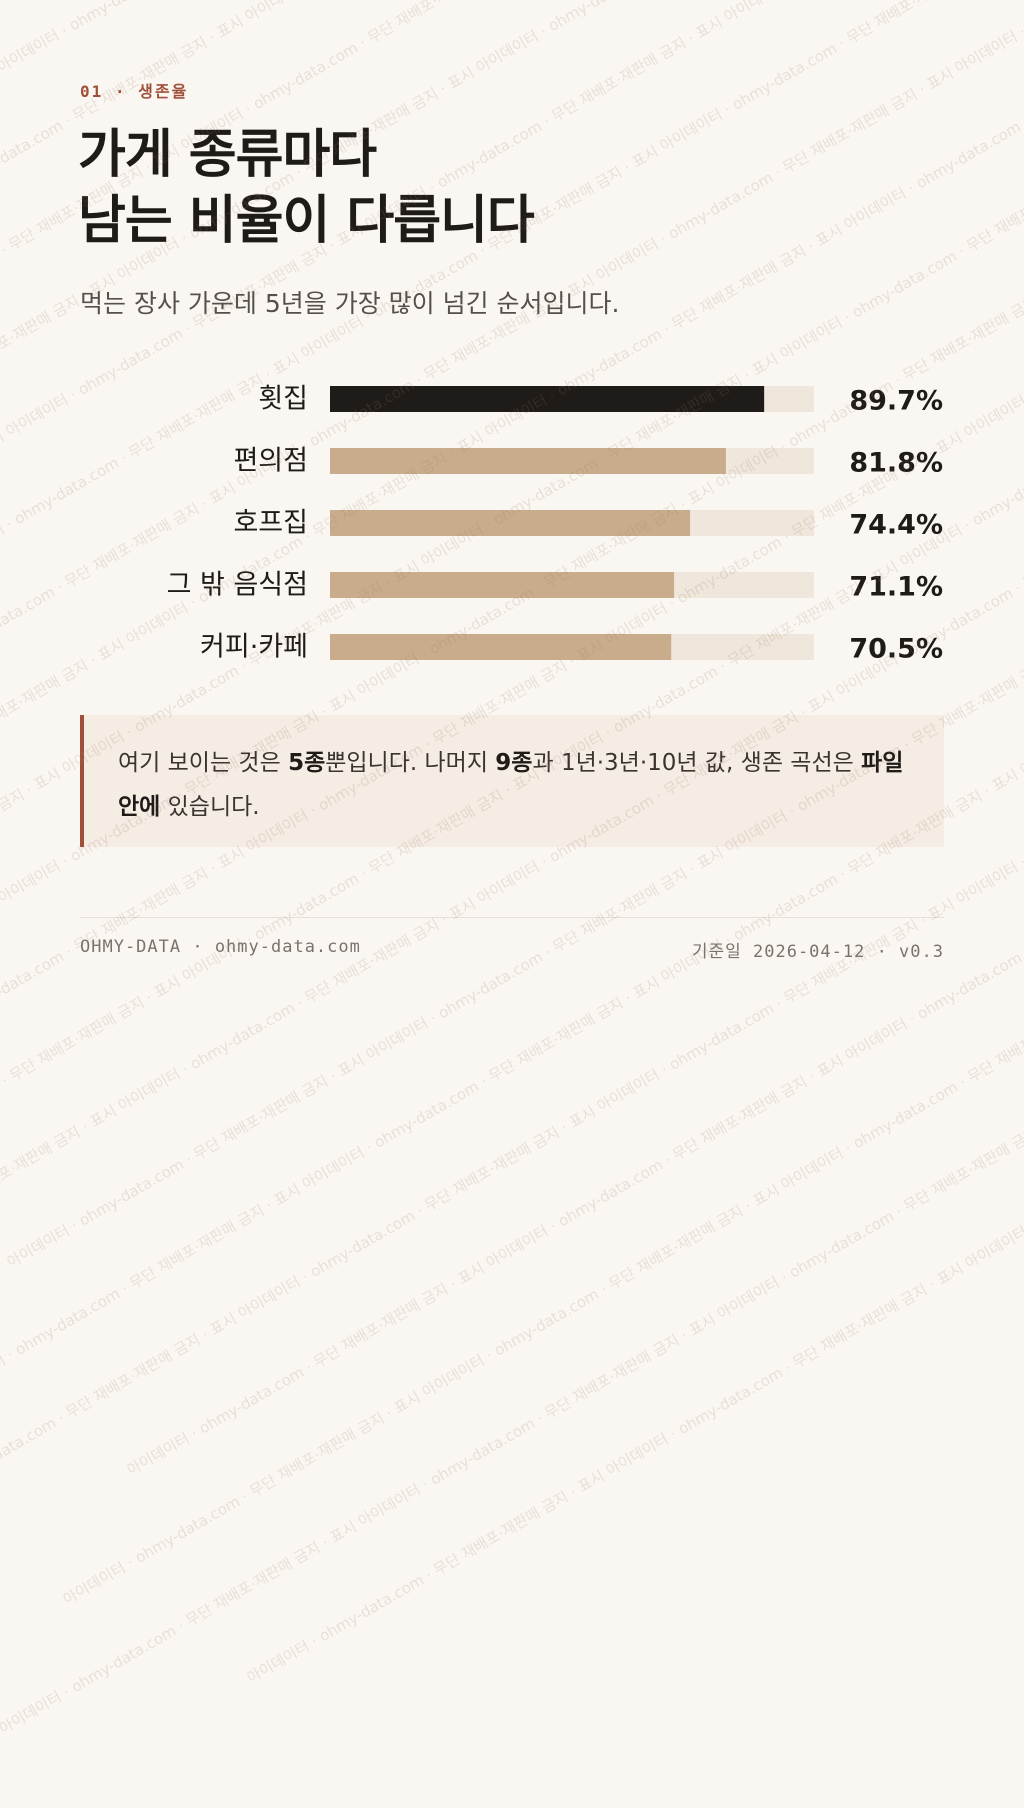 The width and height of the screenshot is (1024, 1808). I want to click on bar-value-label: 81.8%, so click(896, 463).